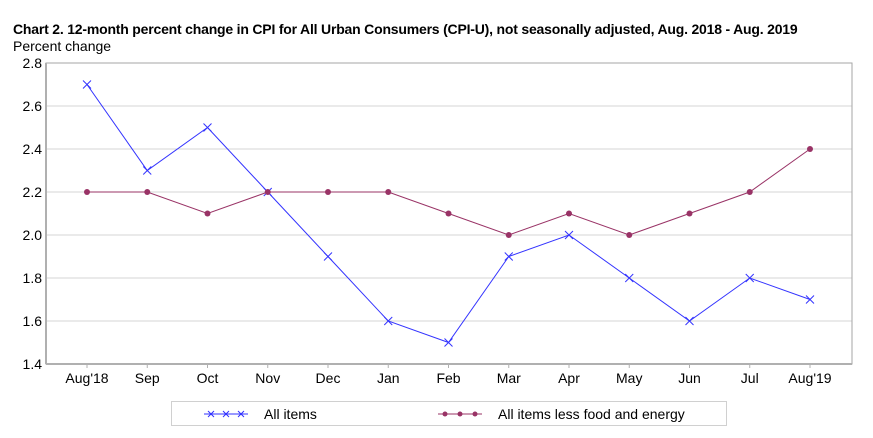 This screenshot has width=873, height=438. Describe the element at coordinates (208, 378) in the screenshot. I see `x-tick-label: Oct` at that location.